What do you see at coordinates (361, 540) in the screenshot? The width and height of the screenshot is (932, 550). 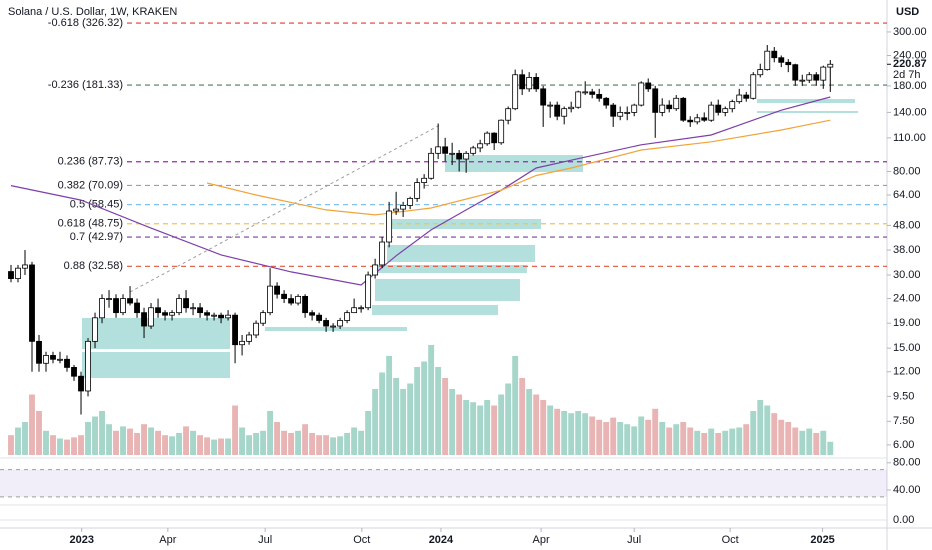 I see `x-tick-label: Oct` at bounding box center [361, 540].